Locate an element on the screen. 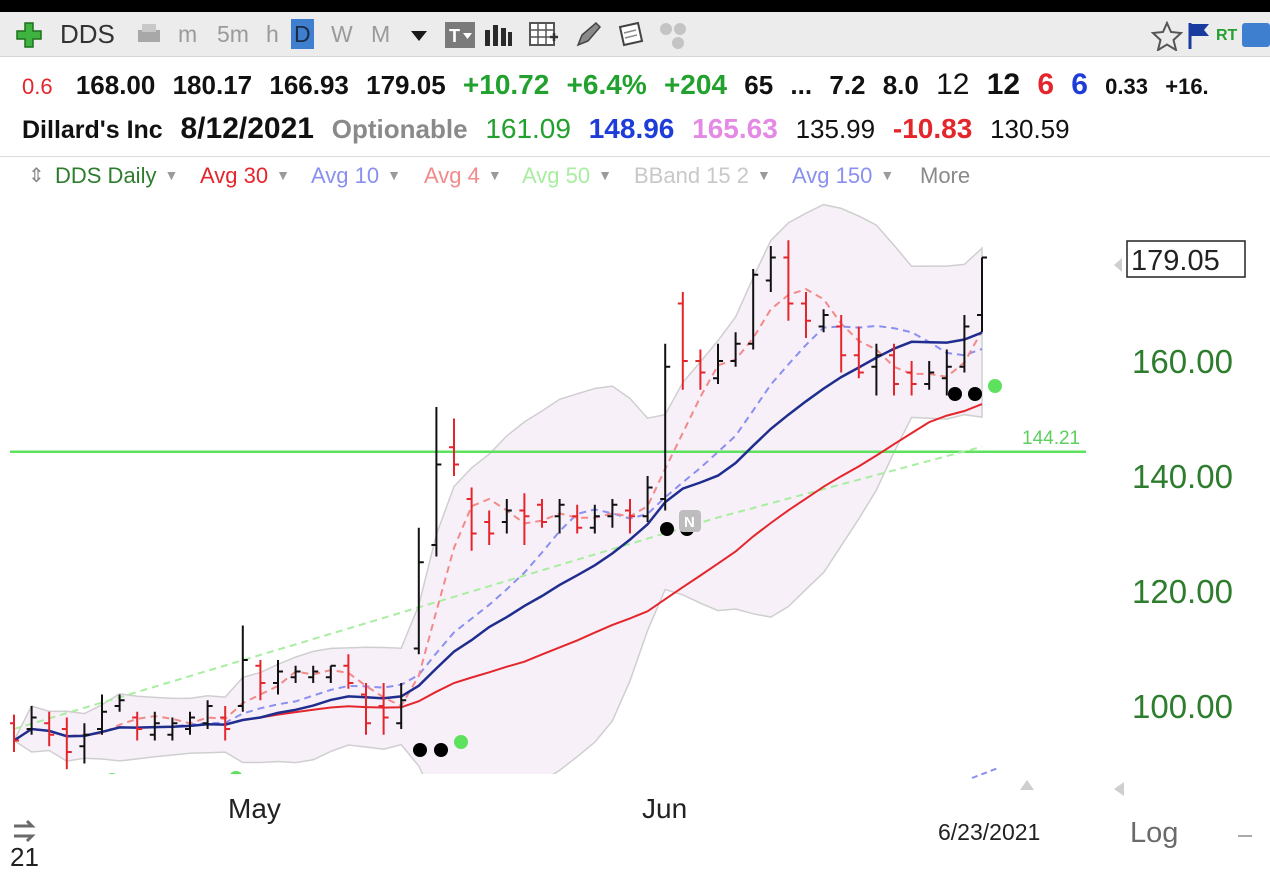 Image resolution: width=1270 pixels, height=878 pixels. scroll-left-icon is located at coordinates (1119, 789).